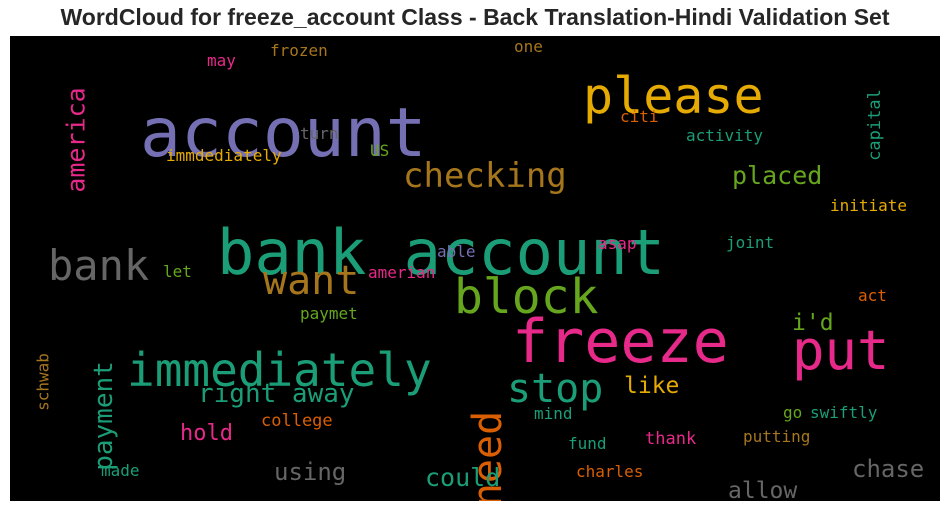 This screenshot has width=950, height=511. Describe the element at coordinates (104, 416) in the screenshot. I see `word-payment: payment` at that location.